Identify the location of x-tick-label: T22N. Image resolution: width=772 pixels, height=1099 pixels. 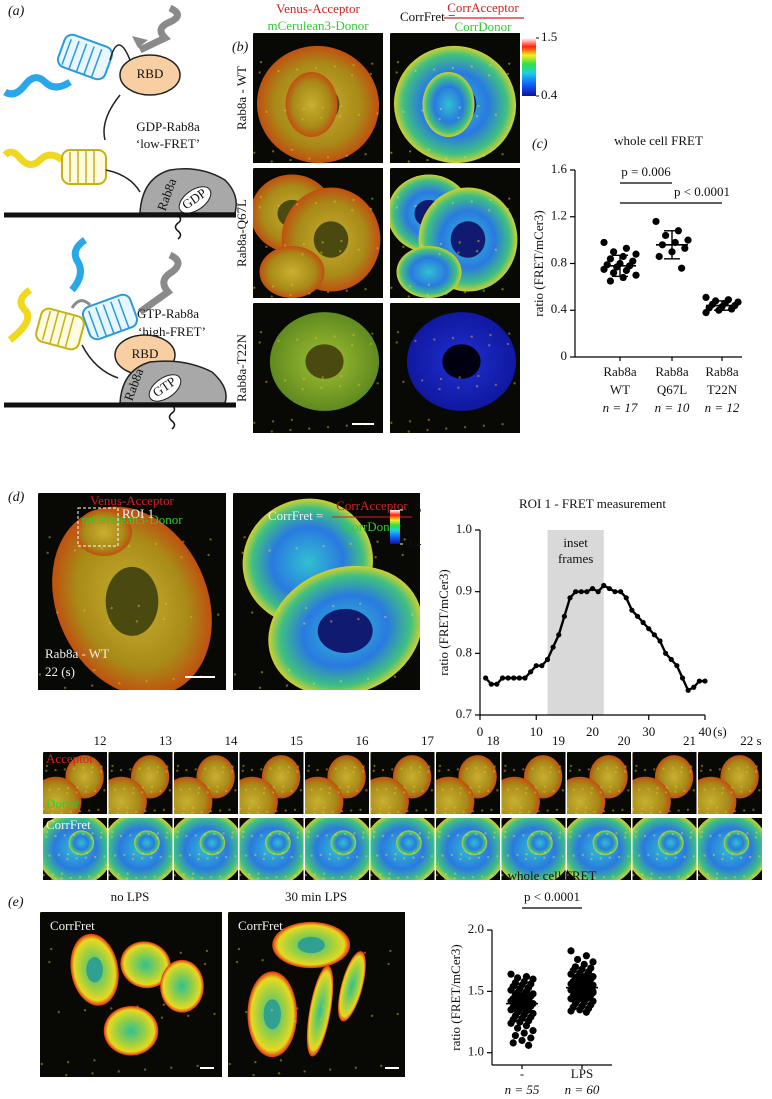
(722, 389).